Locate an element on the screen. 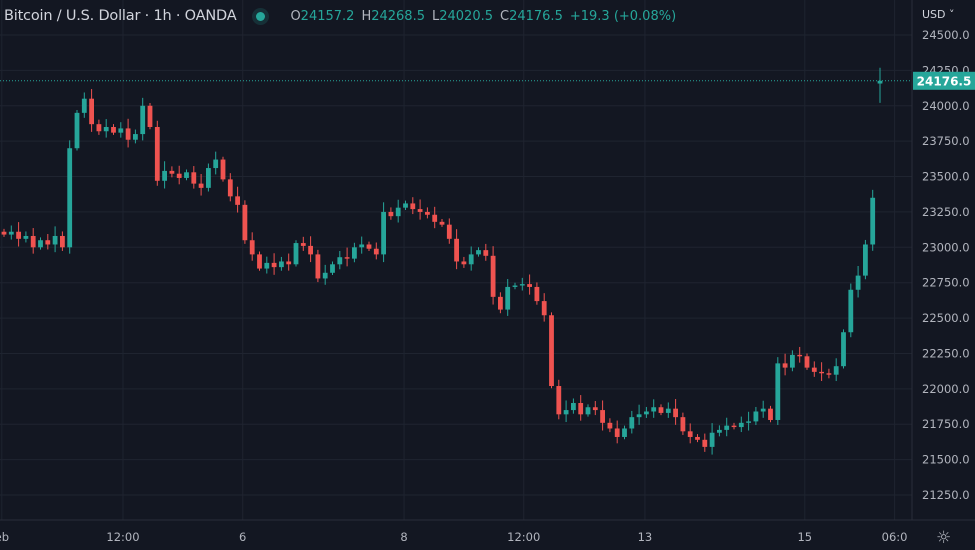  price-tick-label: 21500.0 is located at coordinates (946, 460).